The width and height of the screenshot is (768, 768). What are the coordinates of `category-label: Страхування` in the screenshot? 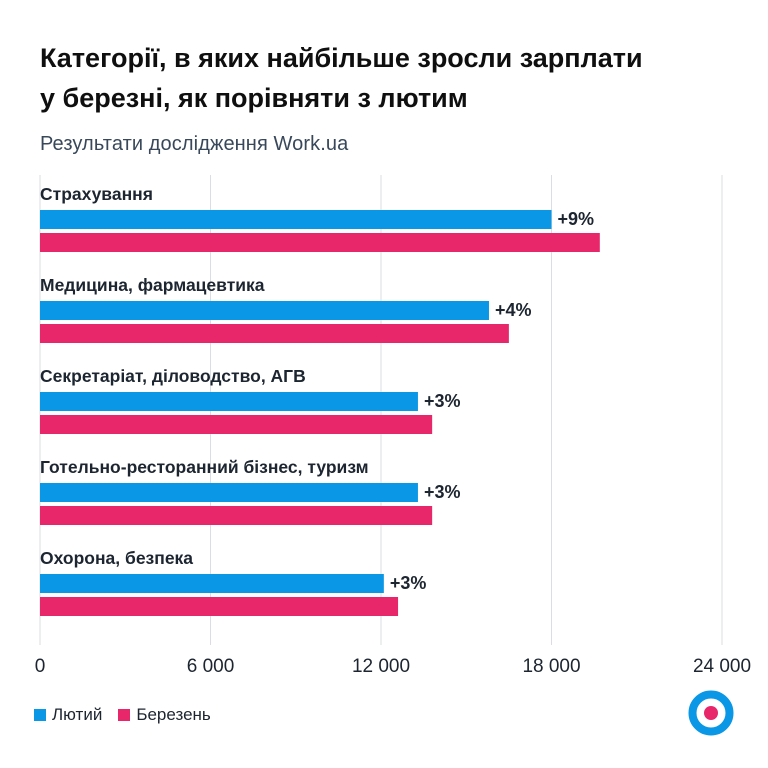 It's located at (96, 194).